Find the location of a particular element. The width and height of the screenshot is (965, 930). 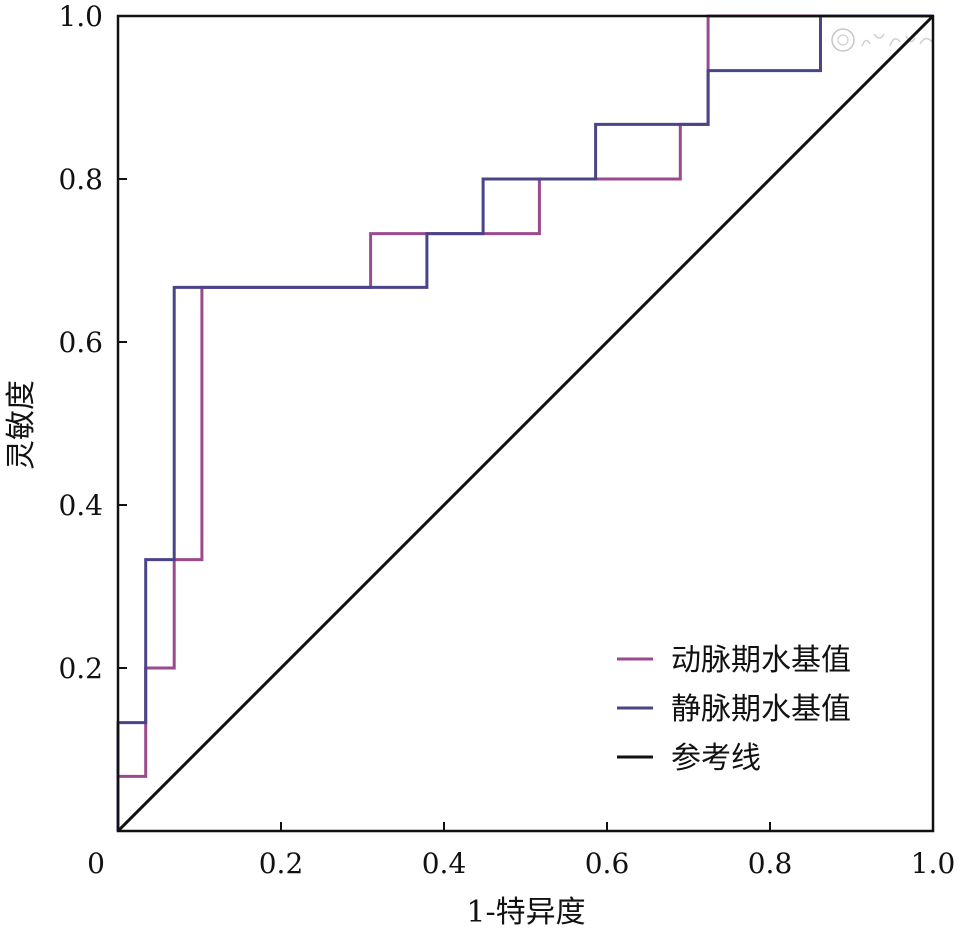

x-tick-label-0: 0 is located at coordinates (96, 863).